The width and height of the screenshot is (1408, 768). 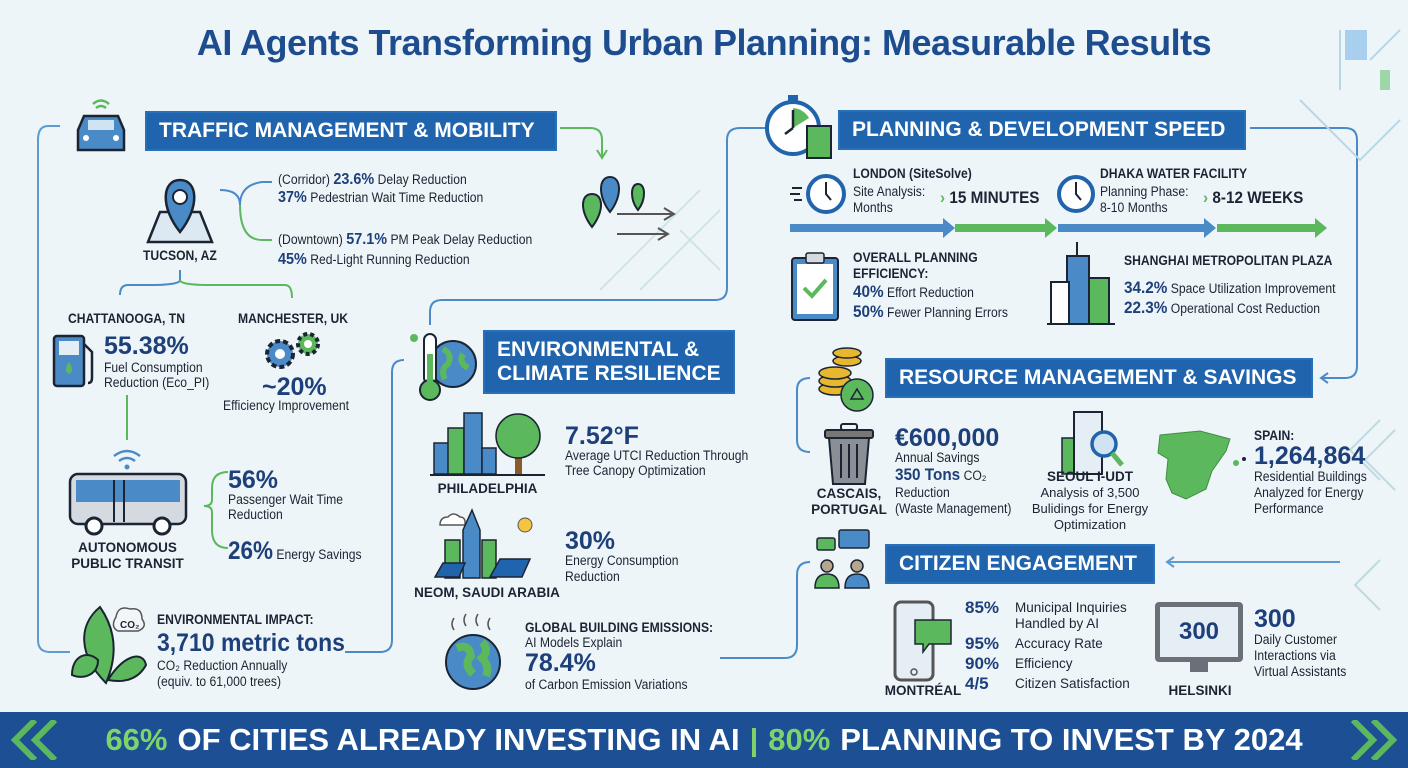 What do you see at coordinates (1089, 476) in the screenshot?
I see `seoul-label: SEOUL I-UDT` at bounding box center [1089, 476].